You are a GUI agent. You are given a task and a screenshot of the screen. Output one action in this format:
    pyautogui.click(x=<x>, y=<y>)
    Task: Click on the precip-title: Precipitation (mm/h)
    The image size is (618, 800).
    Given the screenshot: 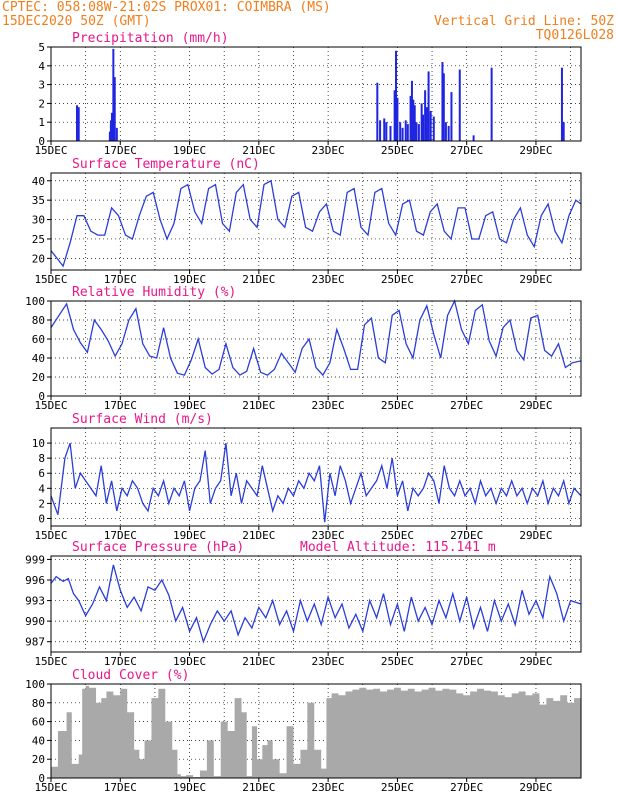 What is the action you would take?
    pyautogui.click(x=150, y=38)
    